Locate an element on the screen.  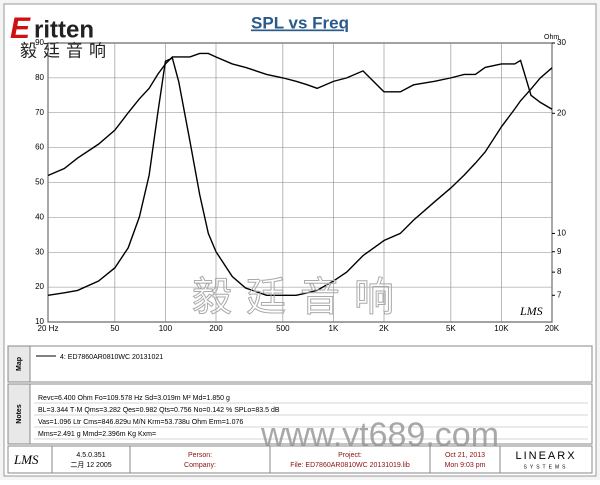
notes-tab is located at coordinates (19, 414).